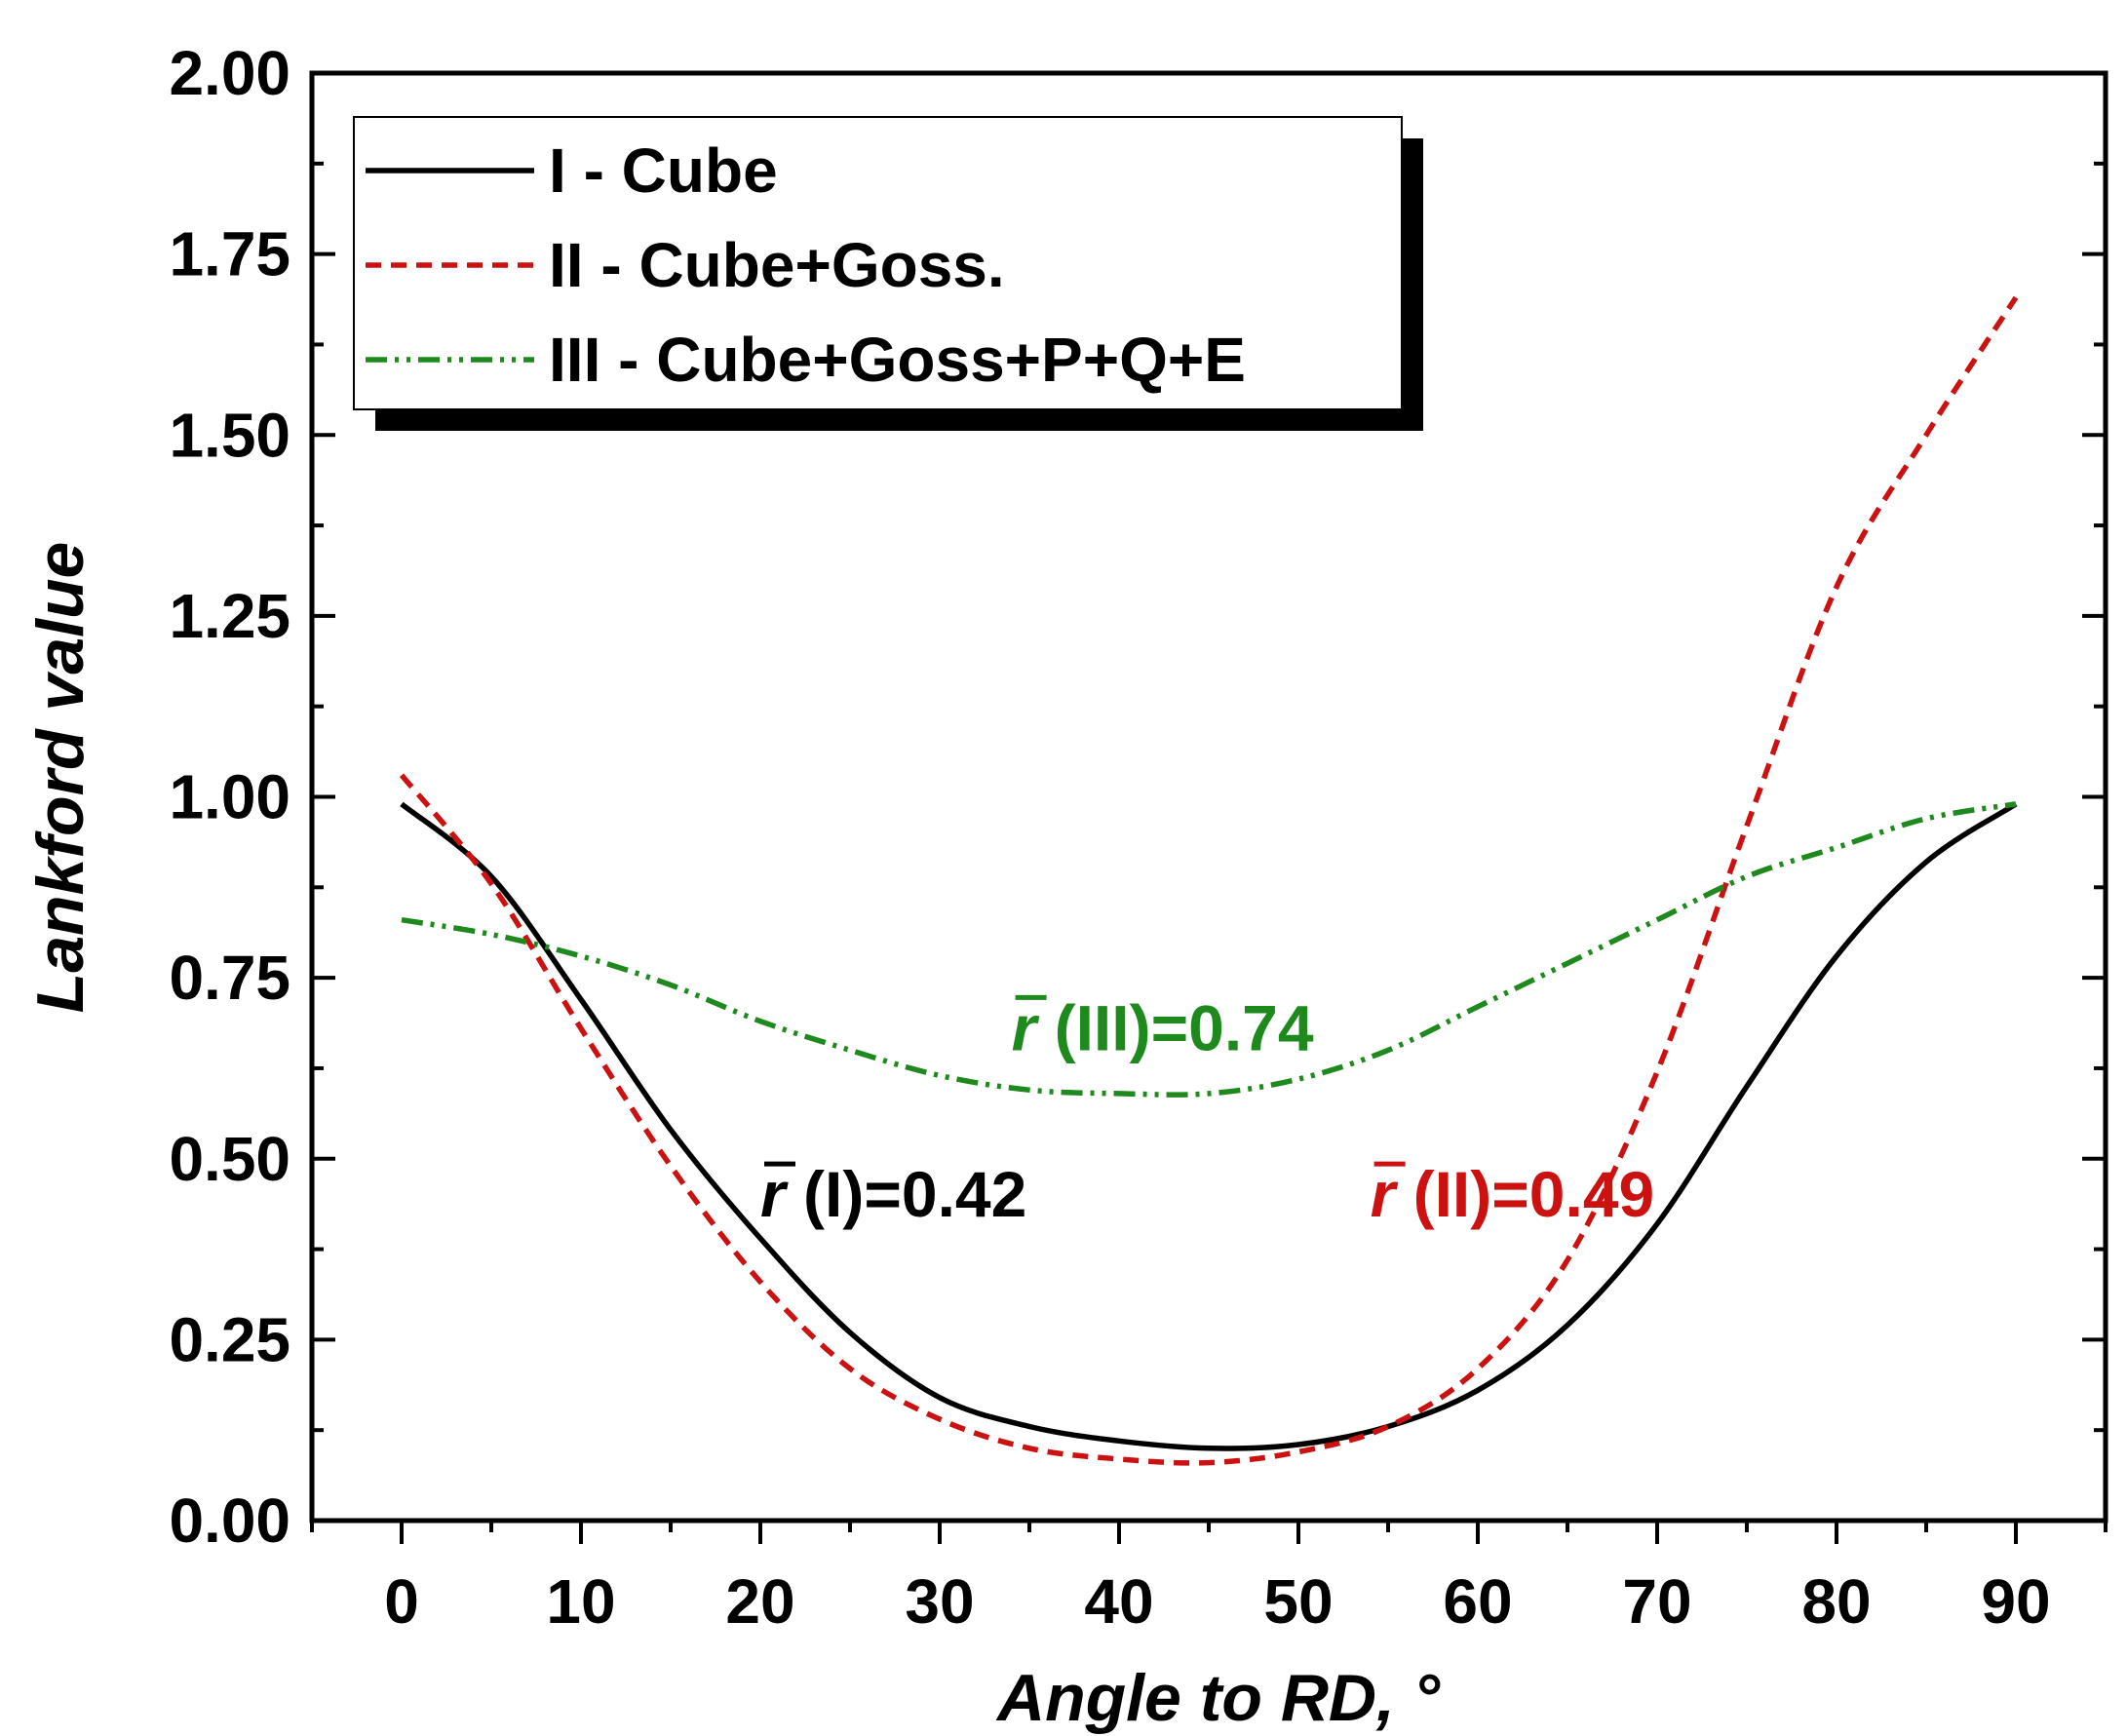 Image resolution: width=2127 pixels, height=1736 pixels. Describe the element at coordinates (1218, 1698) in the screenshot. I see `x-axis-title: Angle to RD, °` at that location.